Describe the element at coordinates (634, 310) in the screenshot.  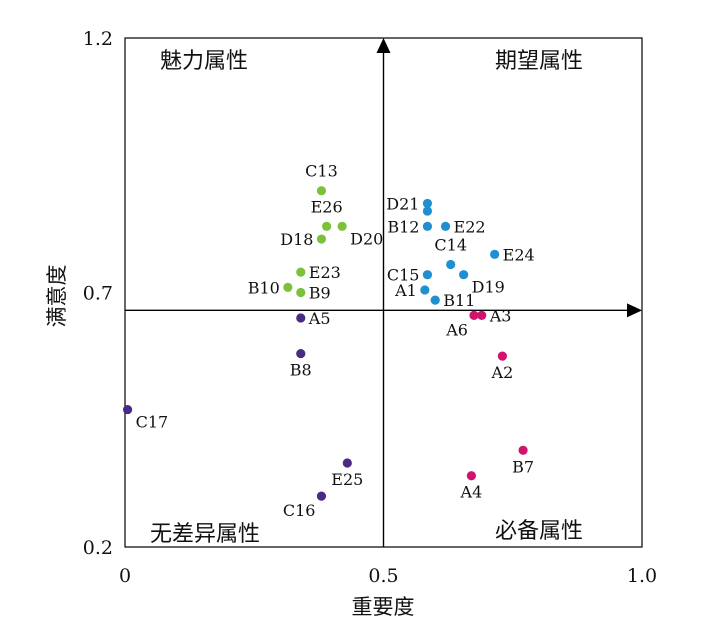
I see `horizontal-arrowhead` at that location.